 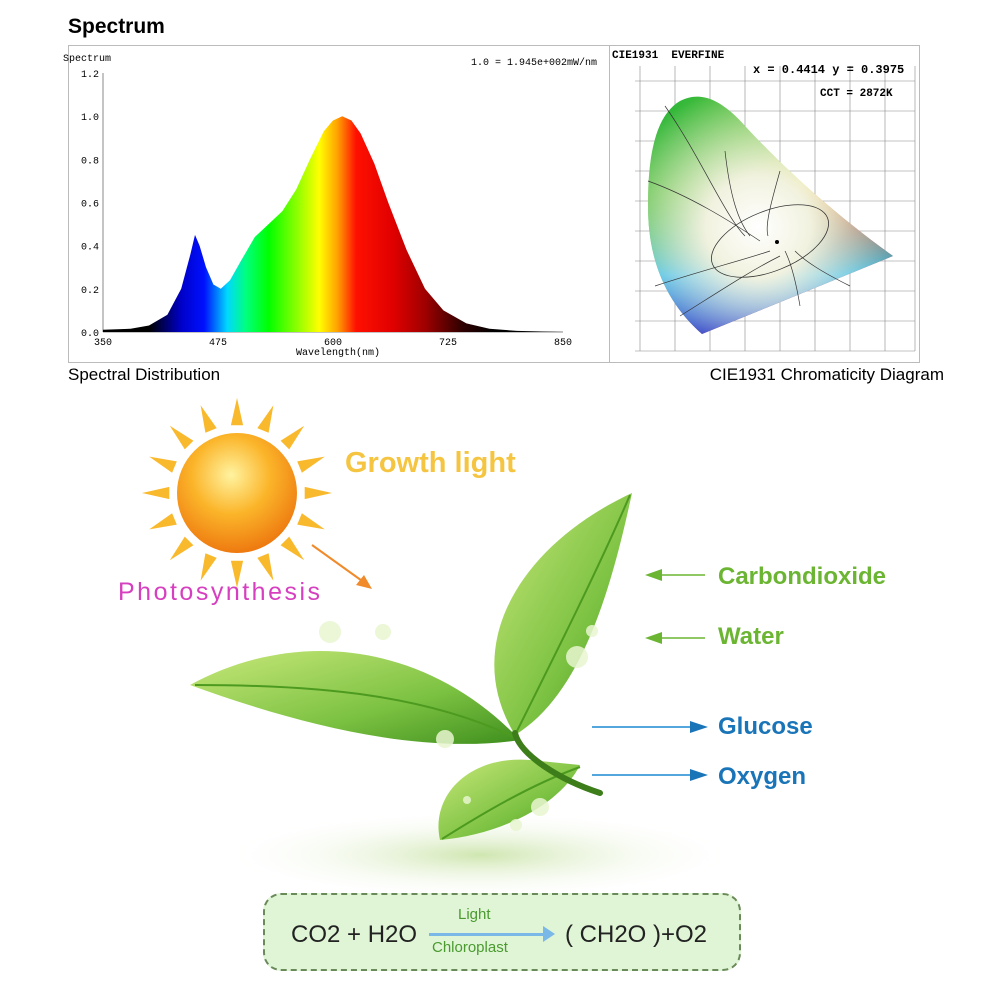 I want to click on chart-title: Spectrum, so click(x=87, y=59).